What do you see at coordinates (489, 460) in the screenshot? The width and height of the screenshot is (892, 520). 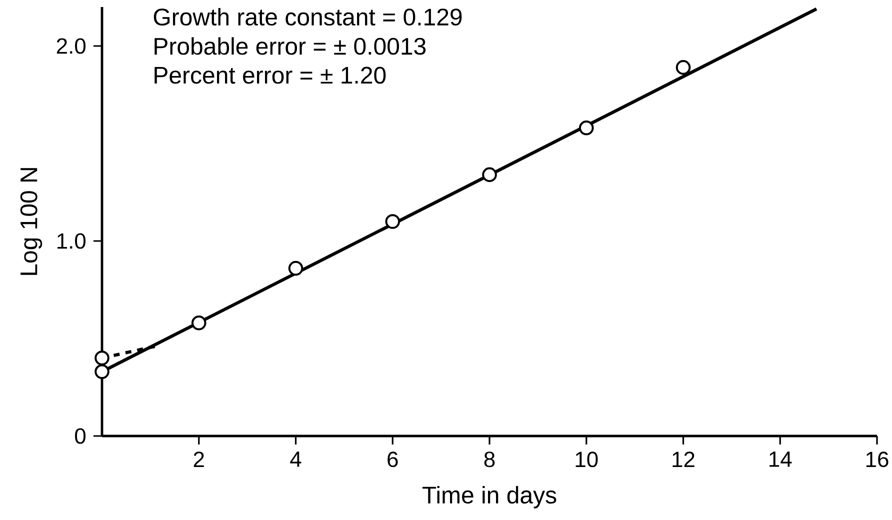 I see `x-tick-label: 8` at bounding box center [489, 460].